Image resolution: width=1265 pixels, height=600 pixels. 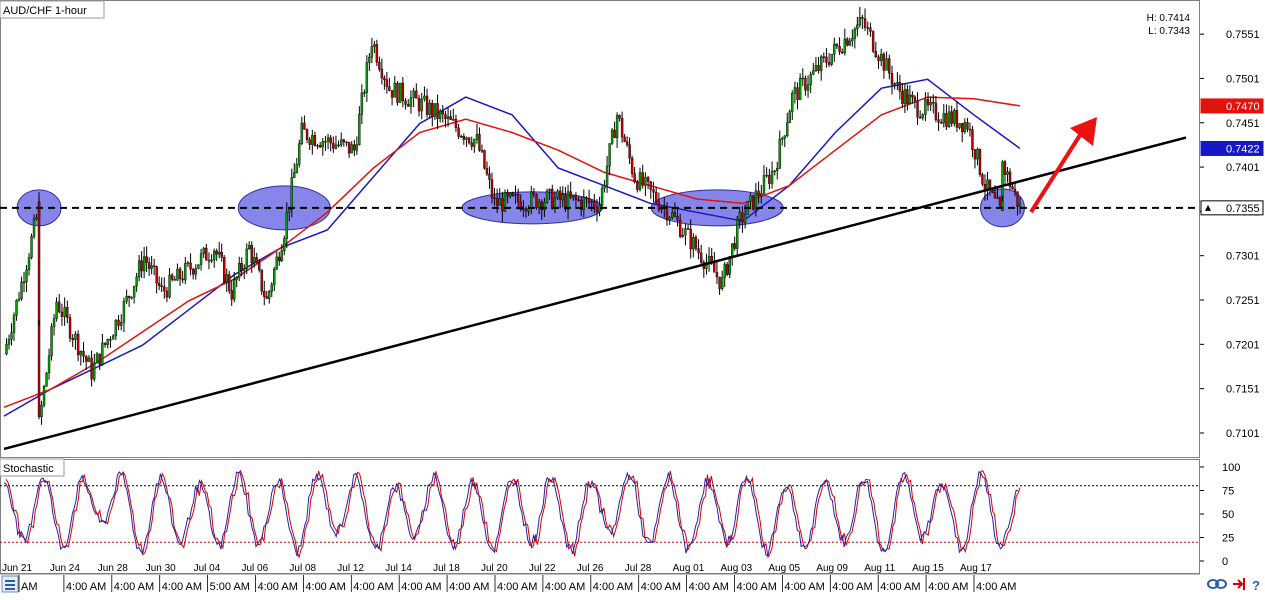 I want to click on time-label: 4:00 AM, so click(x=86, y=587).